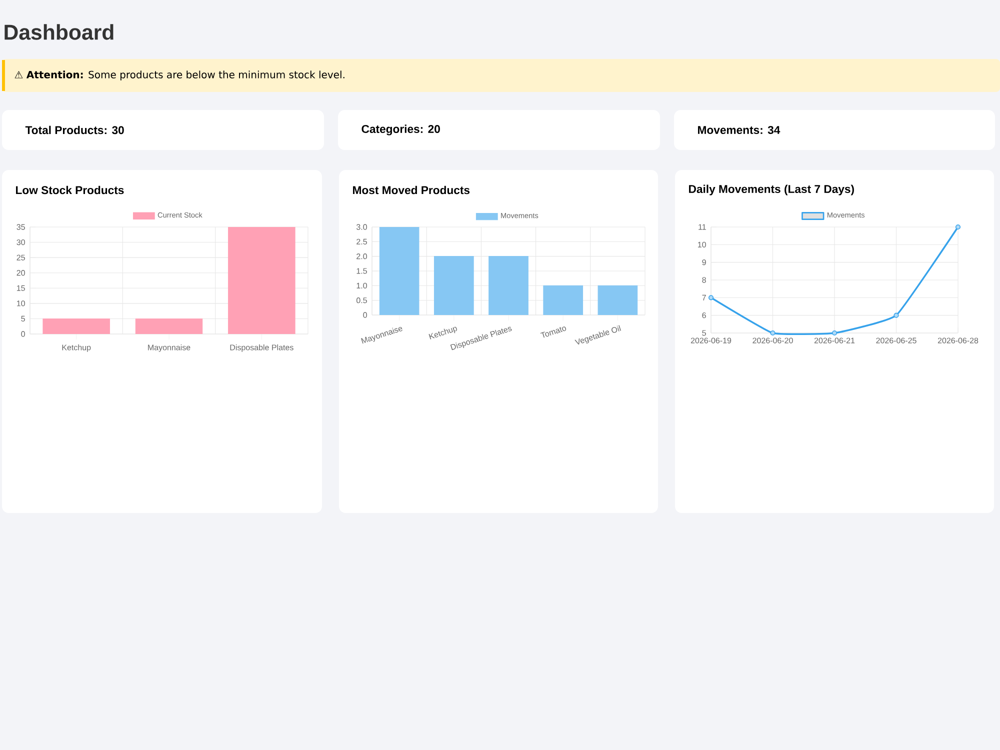 The width and height of the screenshot is (1000, 750). What do you see at coordinates (896, 341) in the screenshot?
I see `x-tick-label: 2026-06-25` at bounding box center [896, 341].